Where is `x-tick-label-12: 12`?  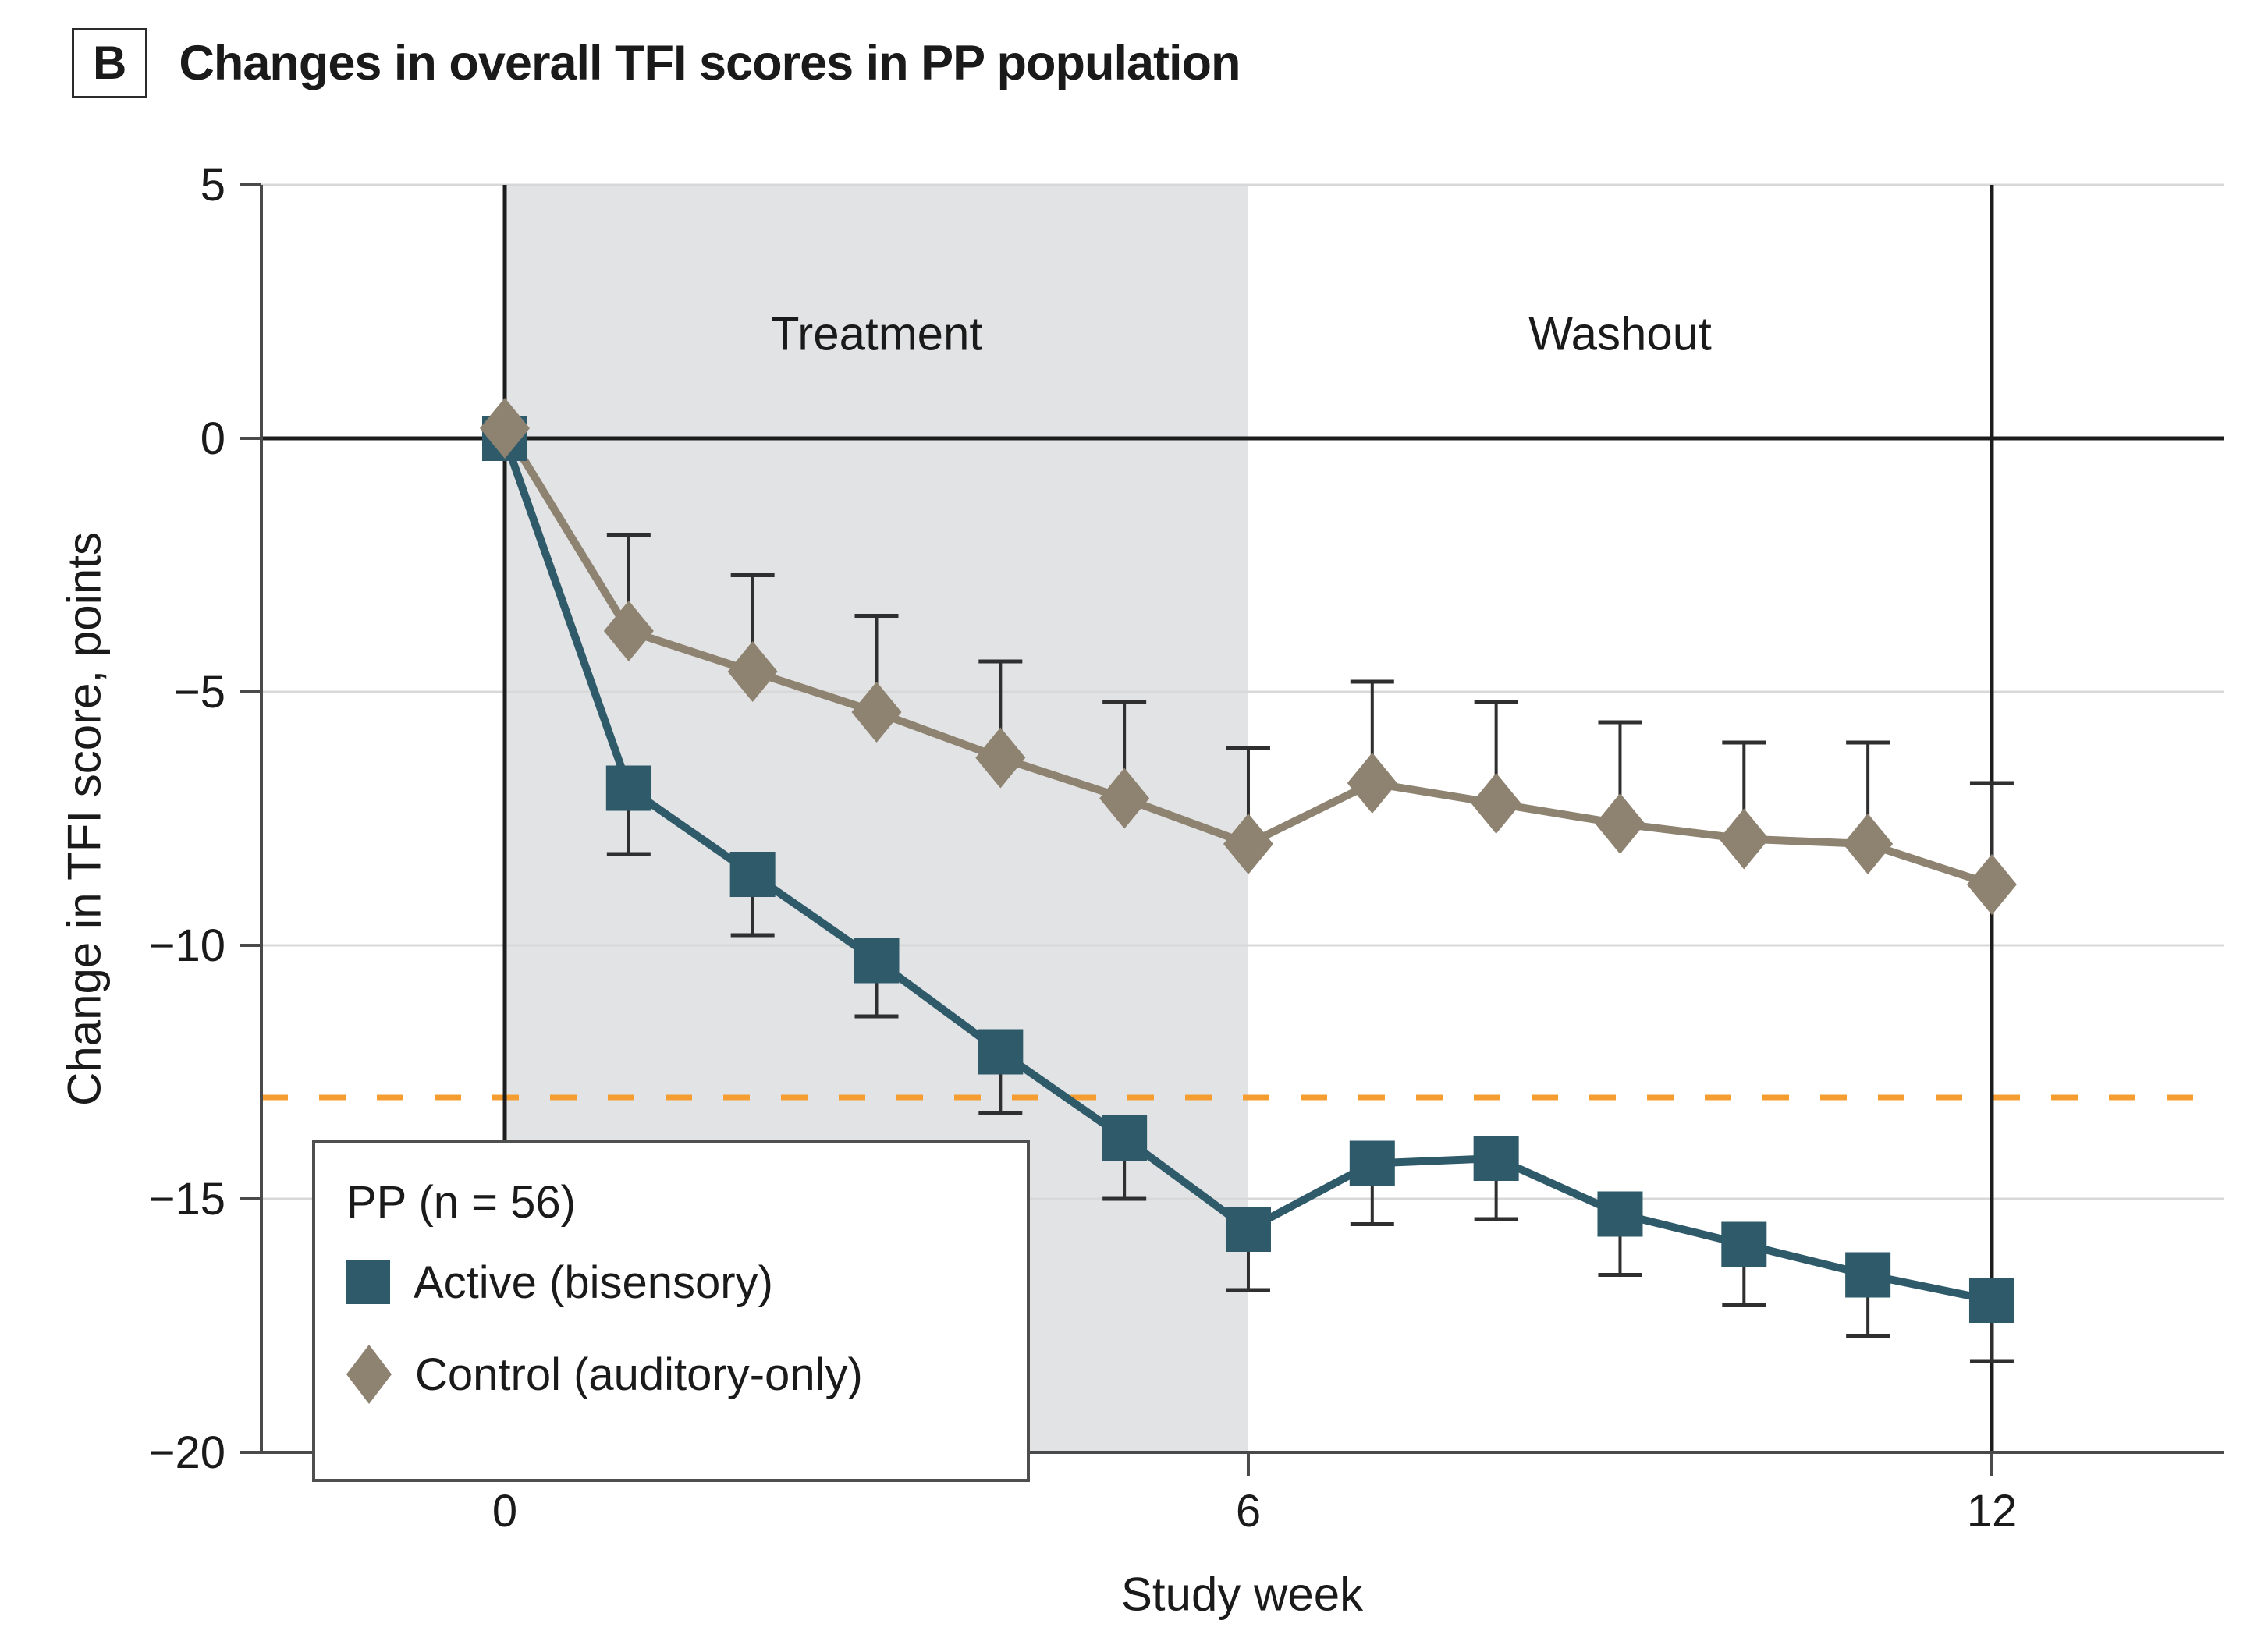 x-tick-label-12: 12 is located at coordinates (1992, 1511).